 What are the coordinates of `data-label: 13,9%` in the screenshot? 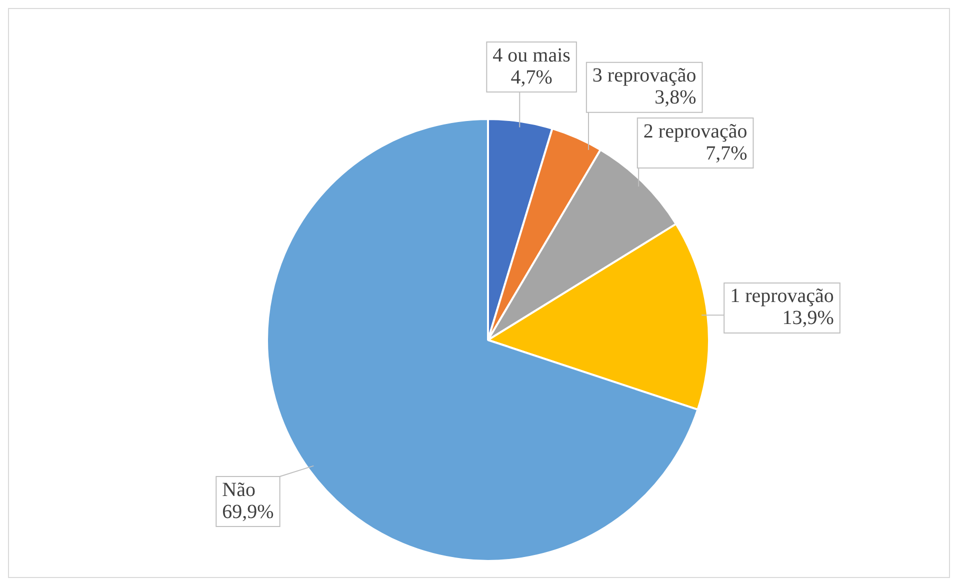 It's located at (808, 318).